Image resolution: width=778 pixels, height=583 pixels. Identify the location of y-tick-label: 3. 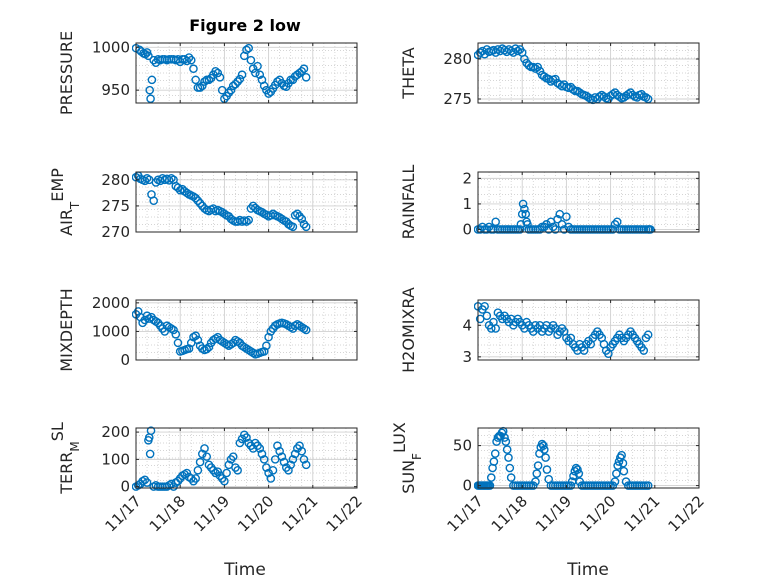
(467, 357).